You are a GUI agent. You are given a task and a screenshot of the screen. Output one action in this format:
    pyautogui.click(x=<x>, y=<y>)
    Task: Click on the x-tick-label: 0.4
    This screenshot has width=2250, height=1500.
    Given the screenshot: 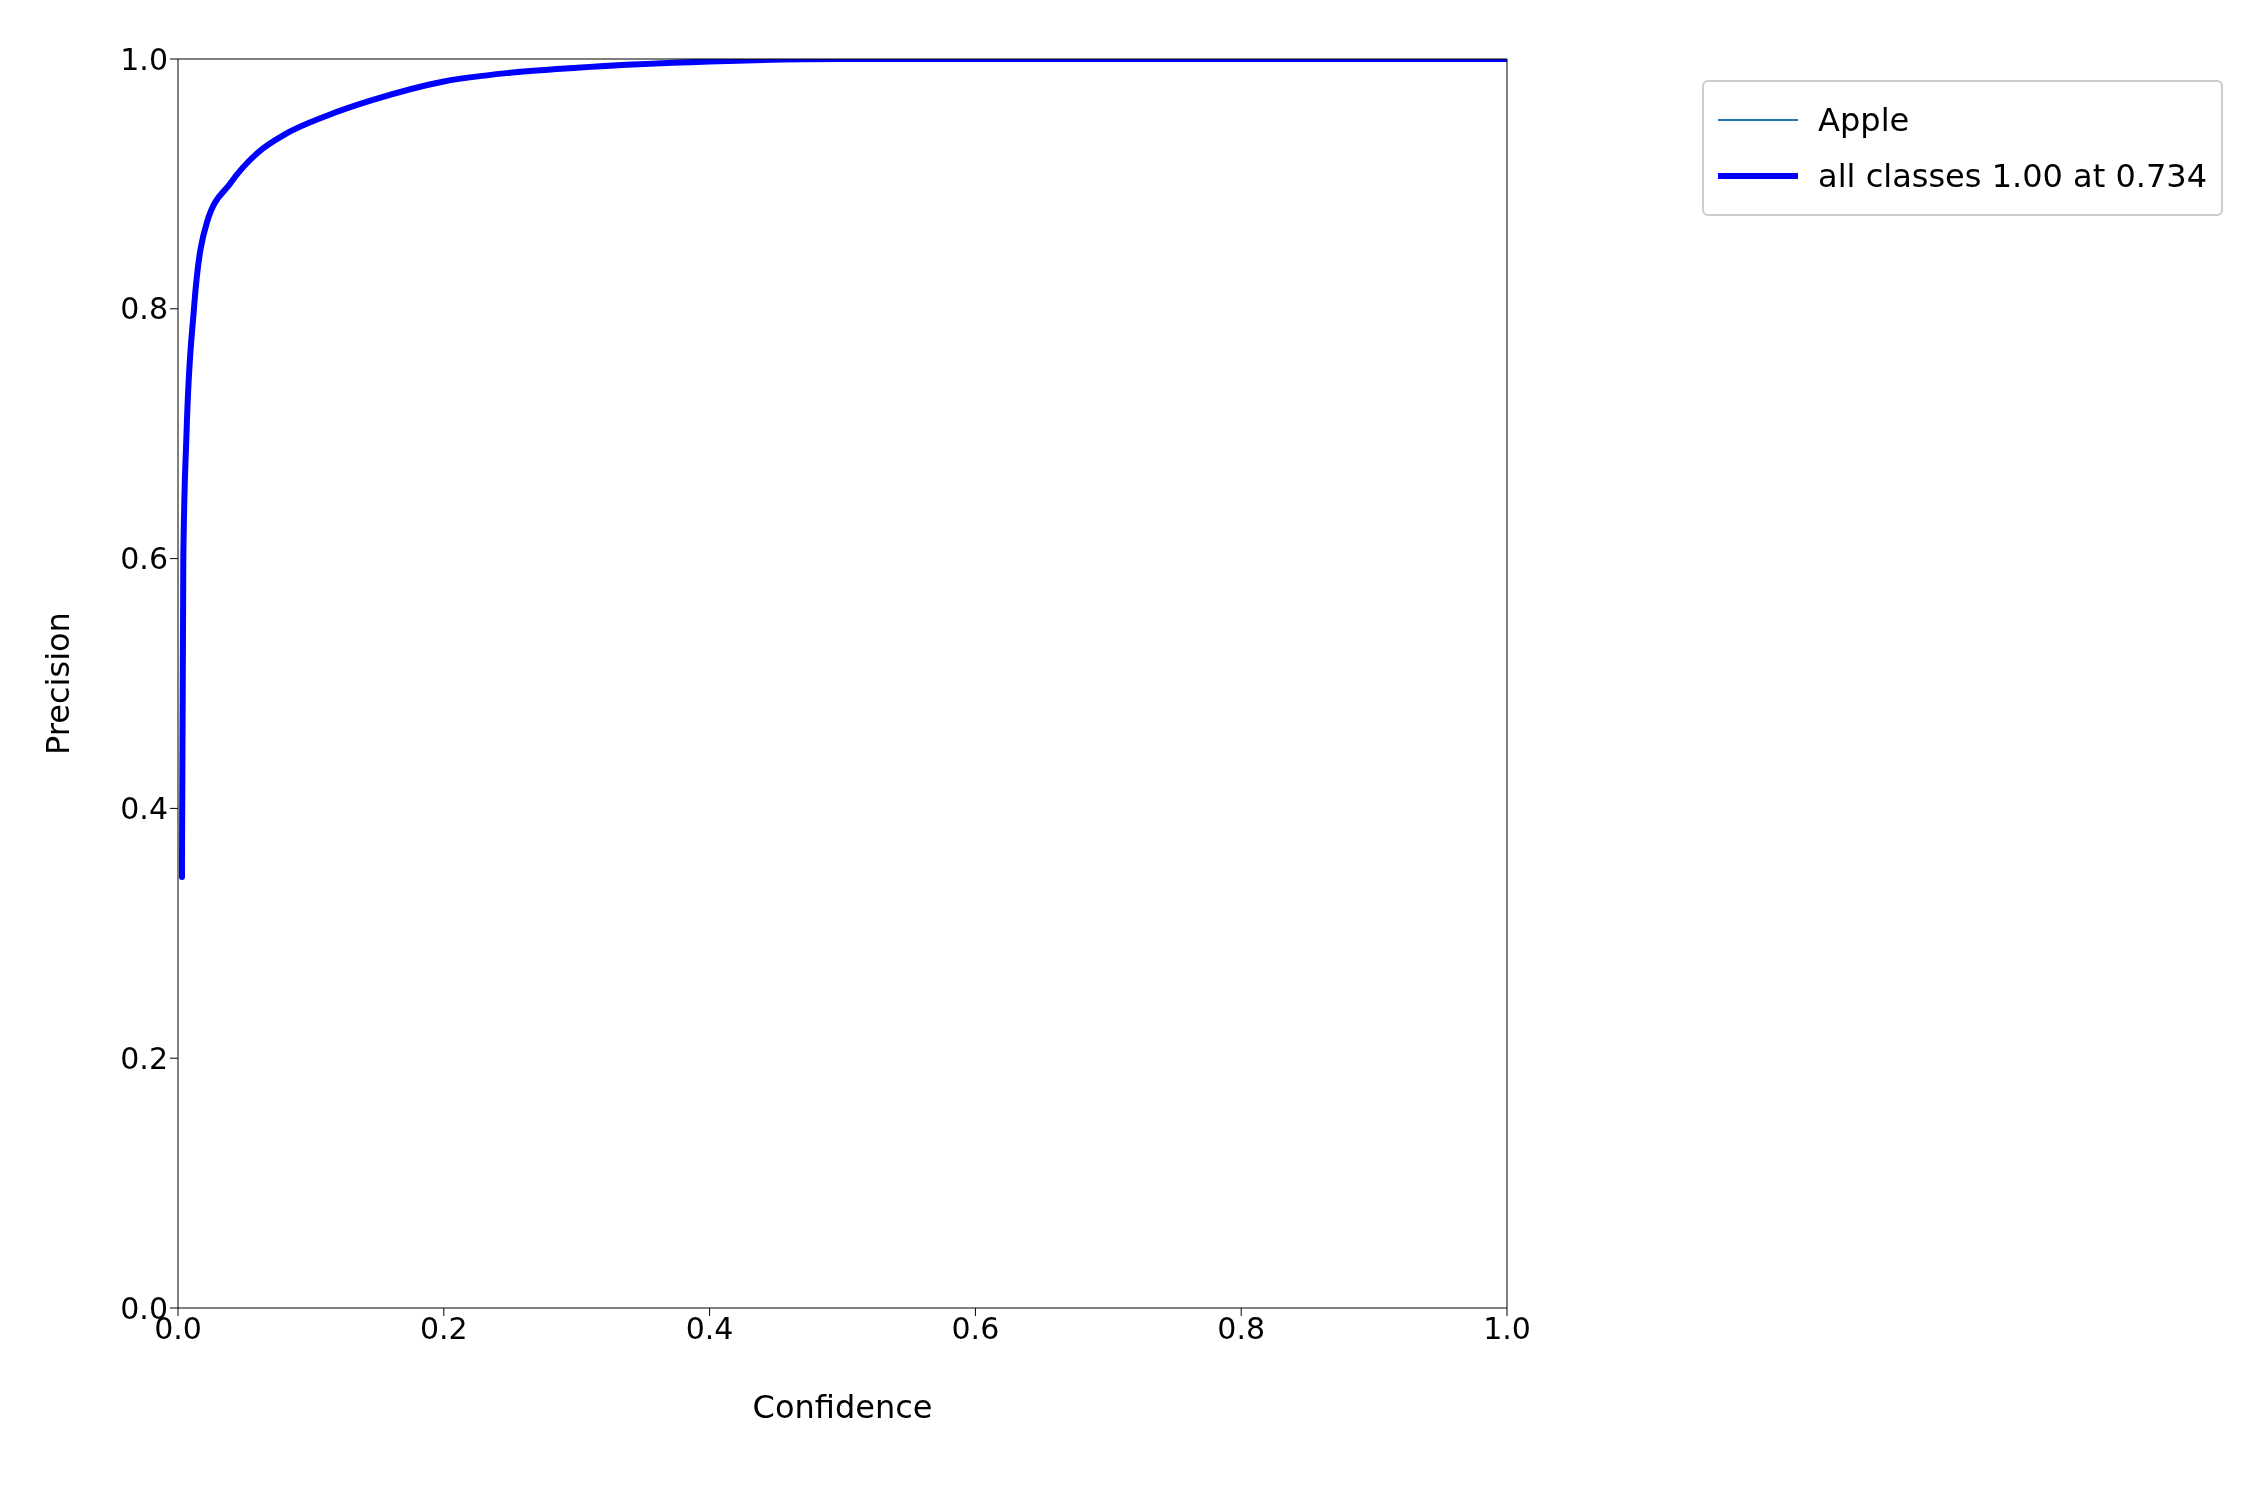 What is the action you would take?
    pyautogui.click(x=709, y=1329)
    